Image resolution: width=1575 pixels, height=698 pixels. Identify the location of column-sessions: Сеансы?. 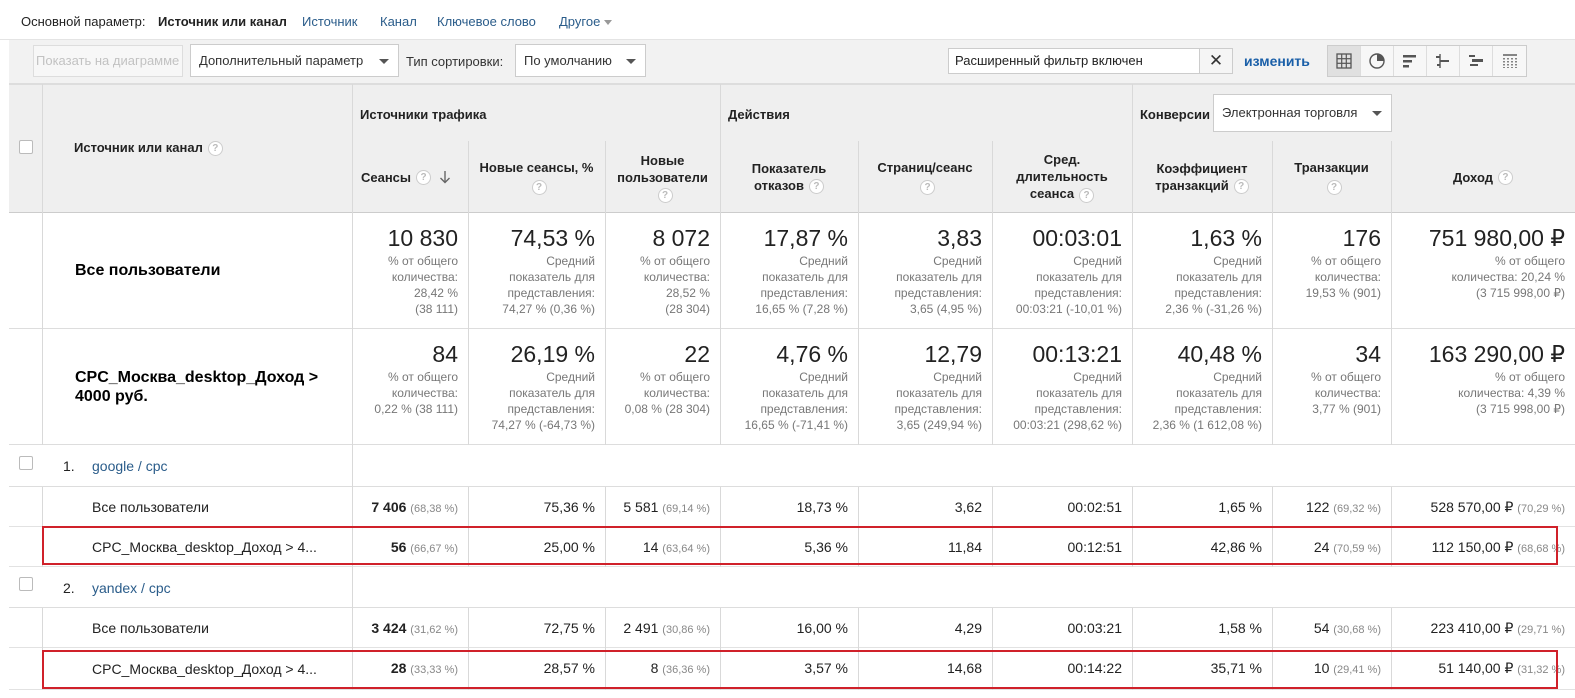
(410, 177).